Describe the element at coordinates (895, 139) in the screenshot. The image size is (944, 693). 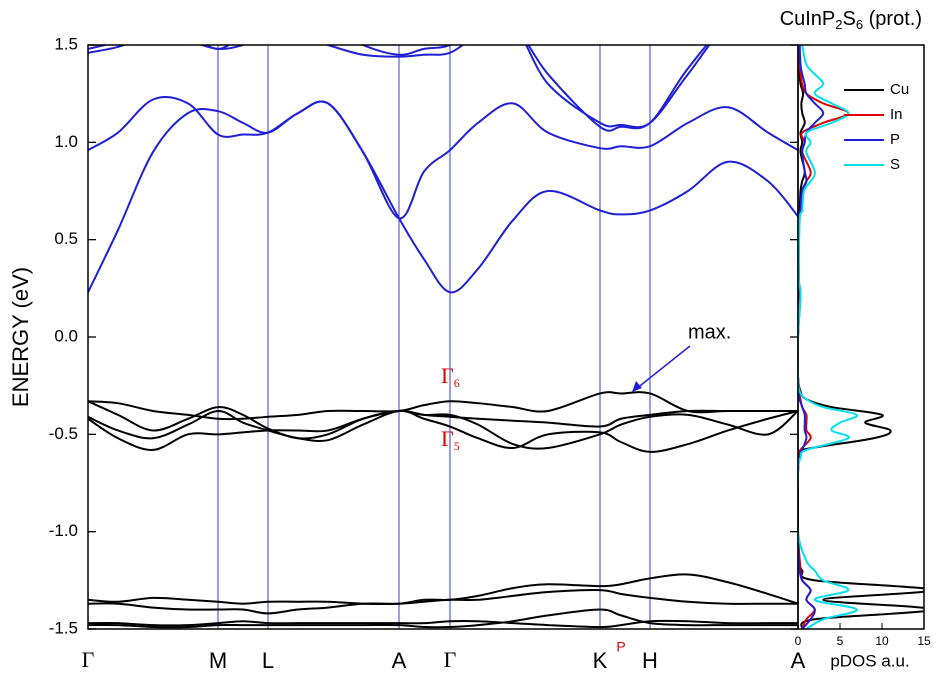
I see `legend-label: P` at that location.